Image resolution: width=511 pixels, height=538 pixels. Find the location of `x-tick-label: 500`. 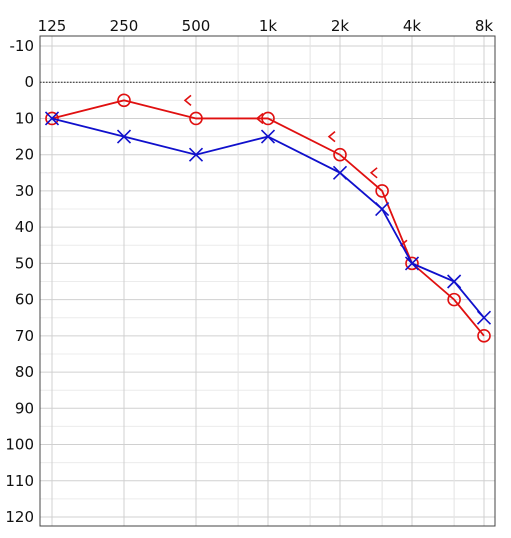

x-tick-label: 500 is located at coordinates (196, 26).